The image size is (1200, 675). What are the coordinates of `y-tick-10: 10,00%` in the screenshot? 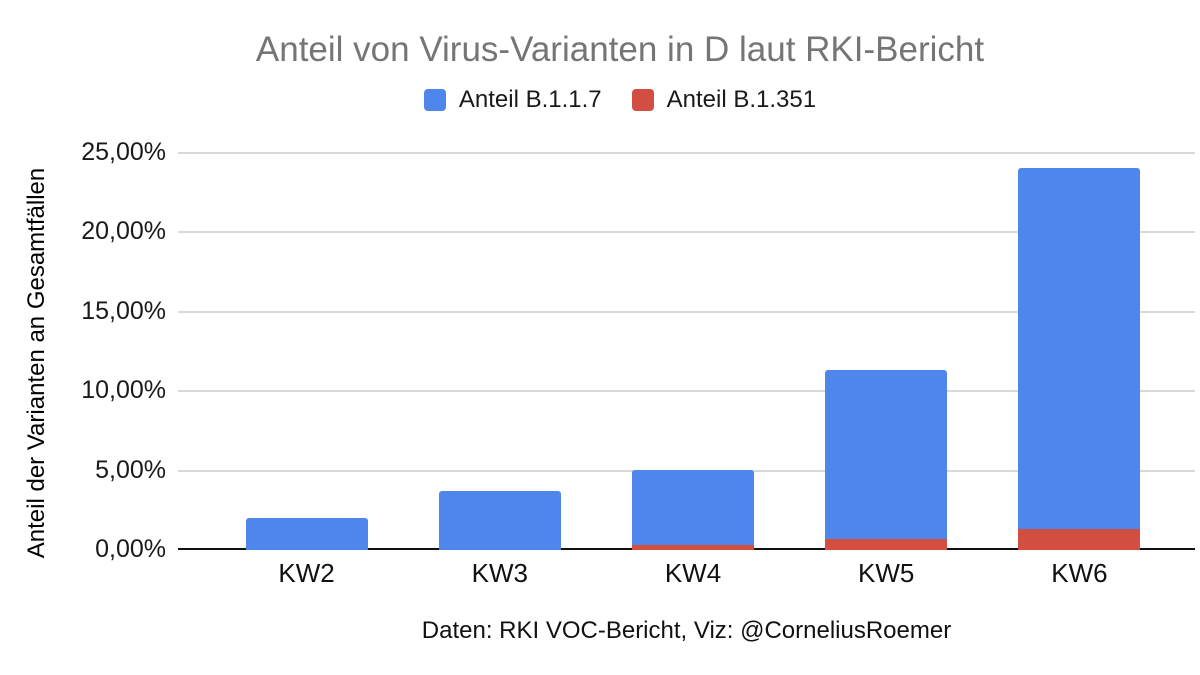 It's located at (123, 390).